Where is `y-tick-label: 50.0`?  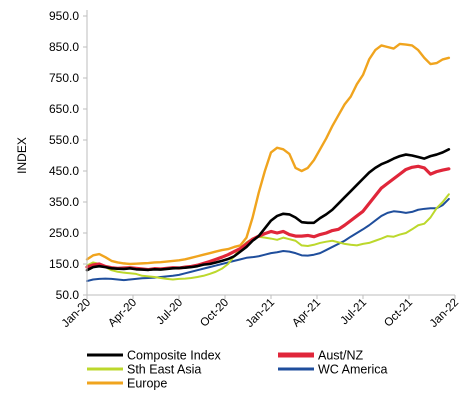 y-tick-label: 50.0 is located at coordinates (68, 295).